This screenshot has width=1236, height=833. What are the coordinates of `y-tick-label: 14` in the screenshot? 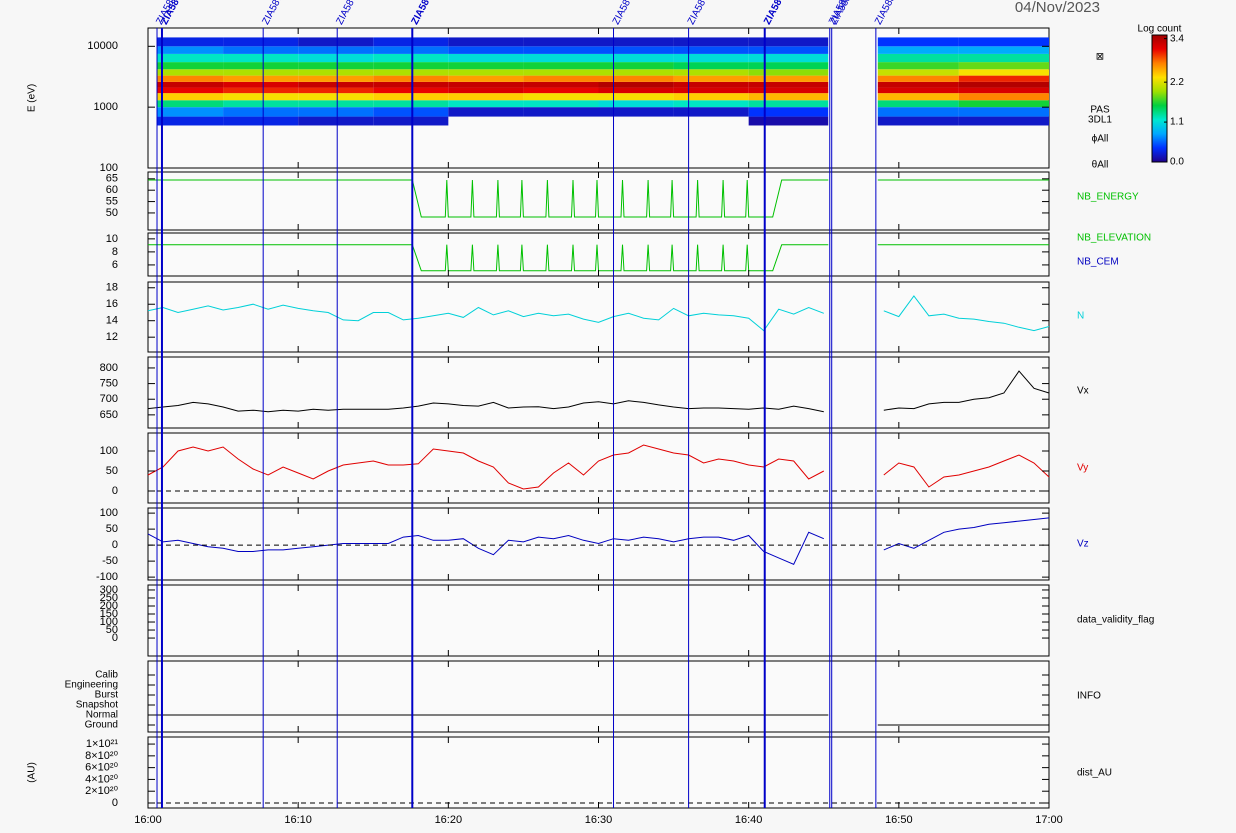 It's located at (112, 321).